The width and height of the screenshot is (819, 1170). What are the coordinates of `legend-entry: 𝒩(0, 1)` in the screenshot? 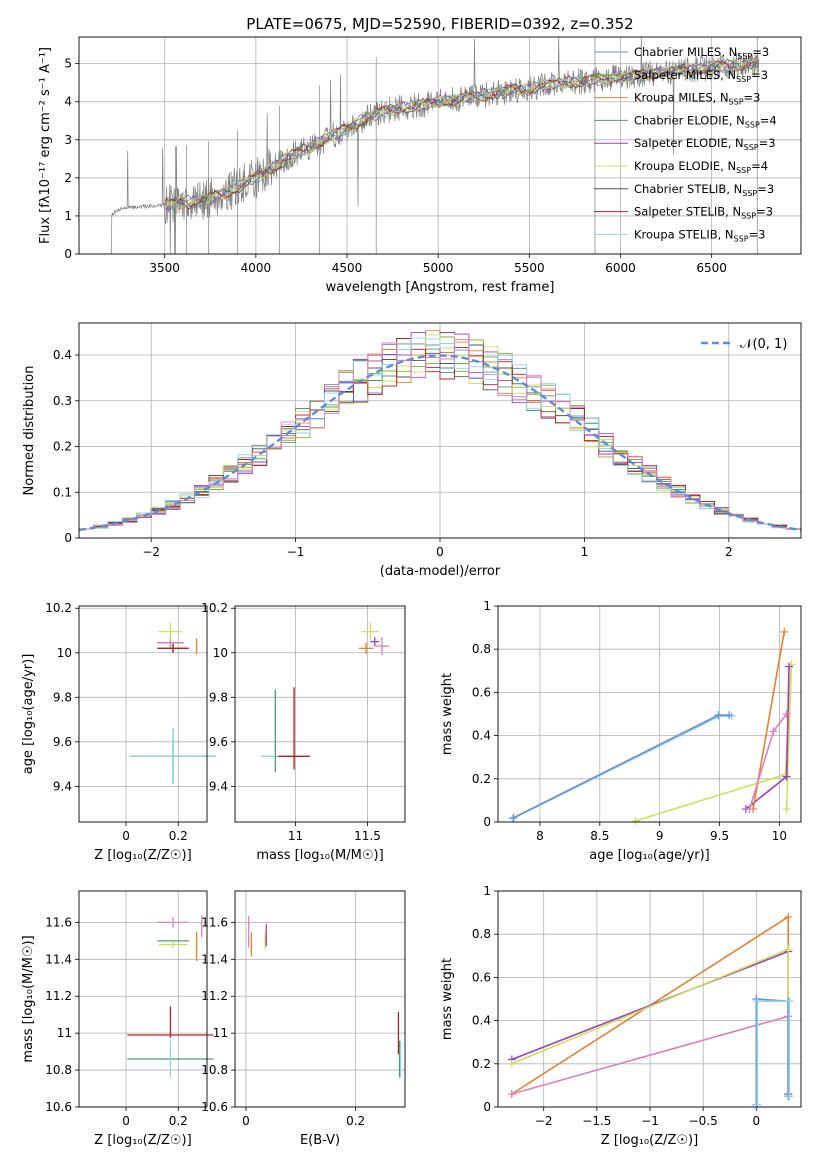 It's located at (763, 344).